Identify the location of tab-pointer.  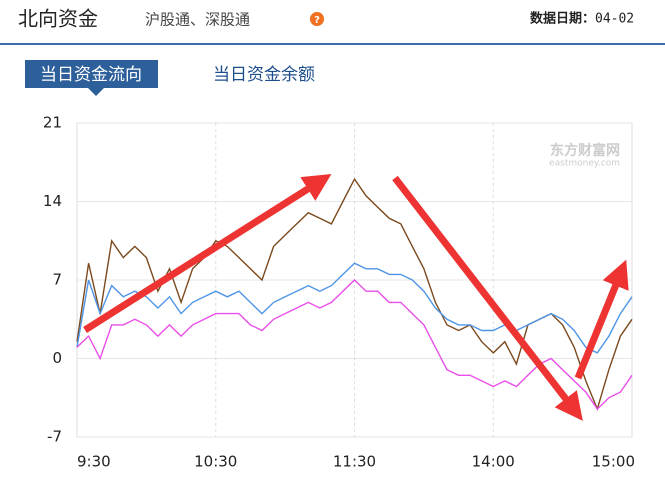
(96, 92).